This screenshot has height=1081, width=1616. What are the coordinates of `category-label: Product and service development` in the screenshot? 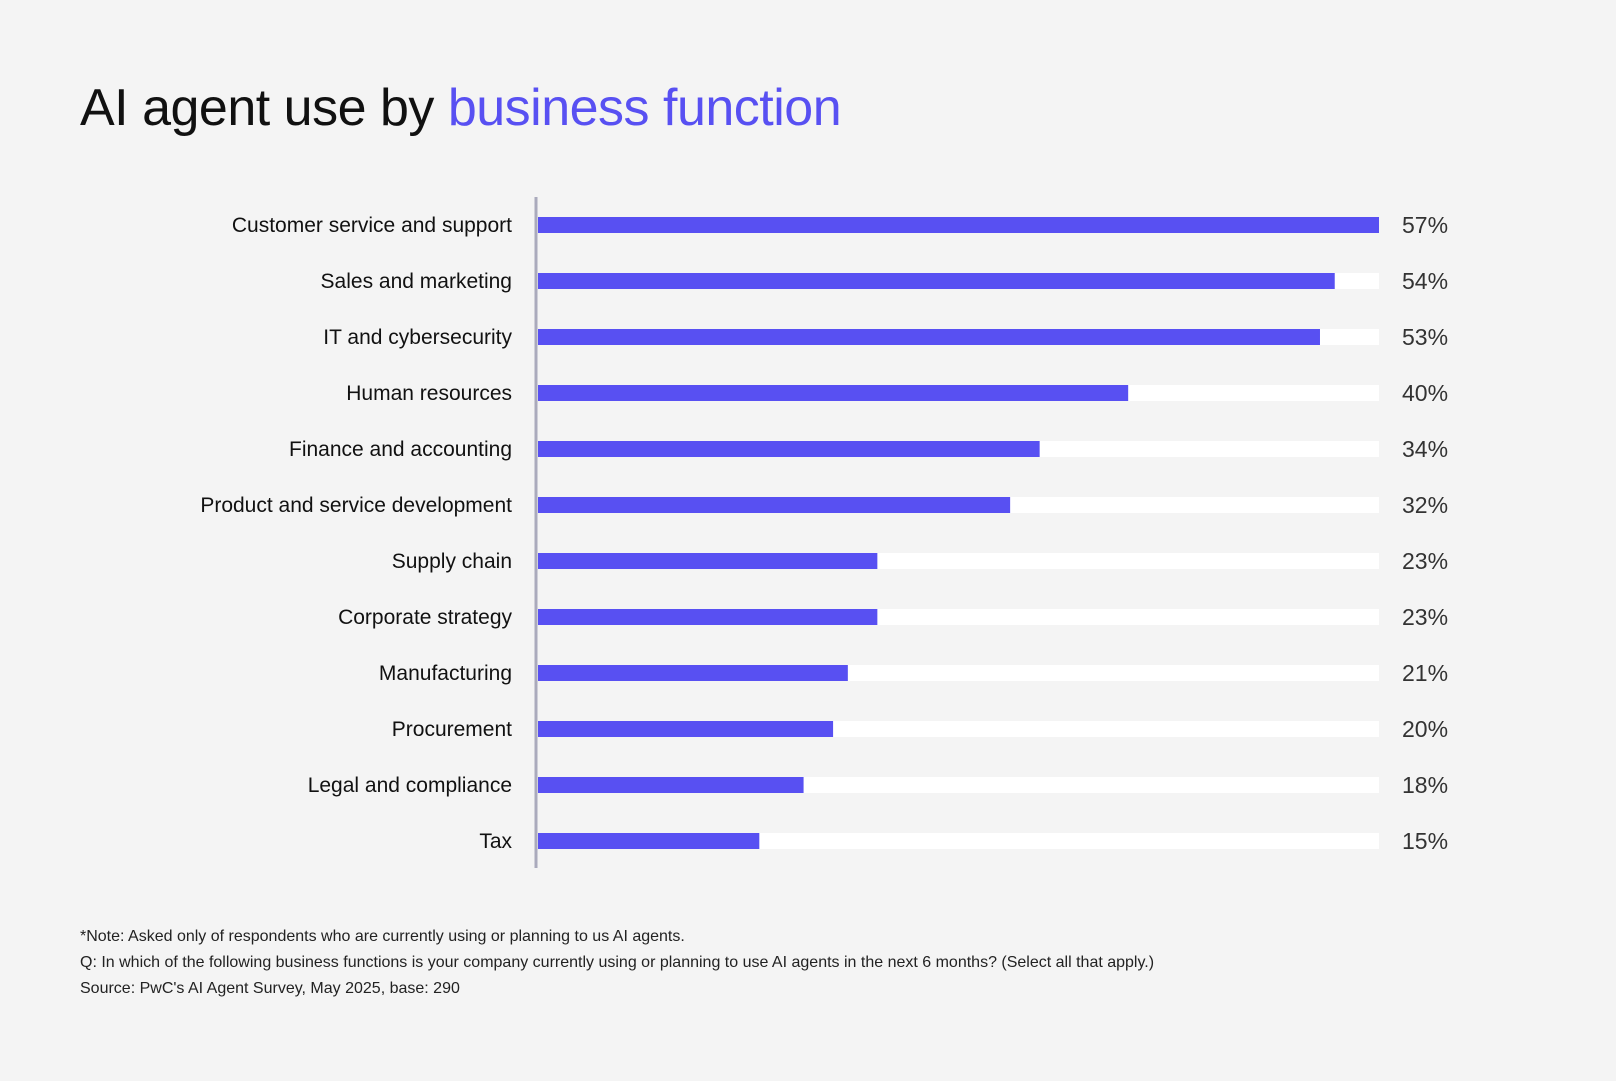 It's located at (356, 505).